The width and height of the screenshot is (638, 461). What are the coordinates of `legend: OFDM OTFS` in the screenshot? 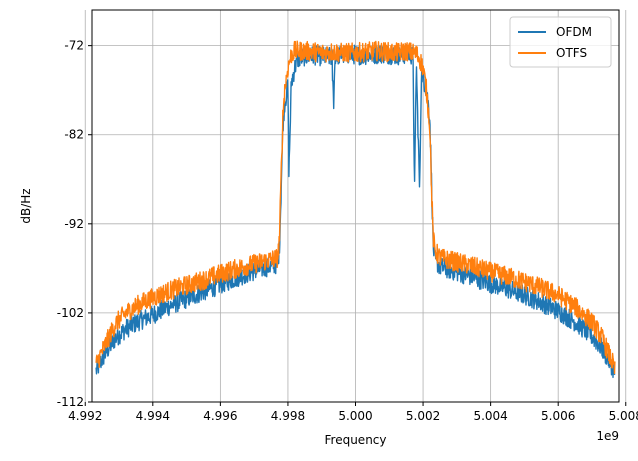 It's located at (560, 42).